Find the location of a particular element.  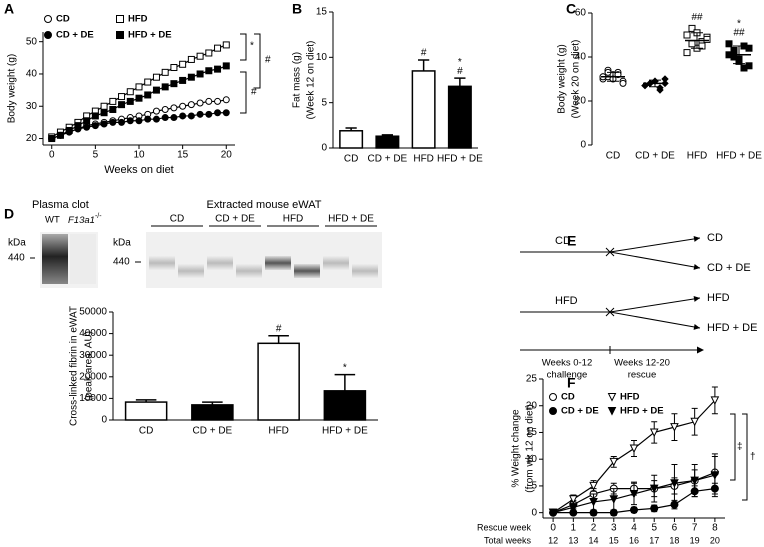

y-tick-label: 40 is located at coordinates (32, 74).